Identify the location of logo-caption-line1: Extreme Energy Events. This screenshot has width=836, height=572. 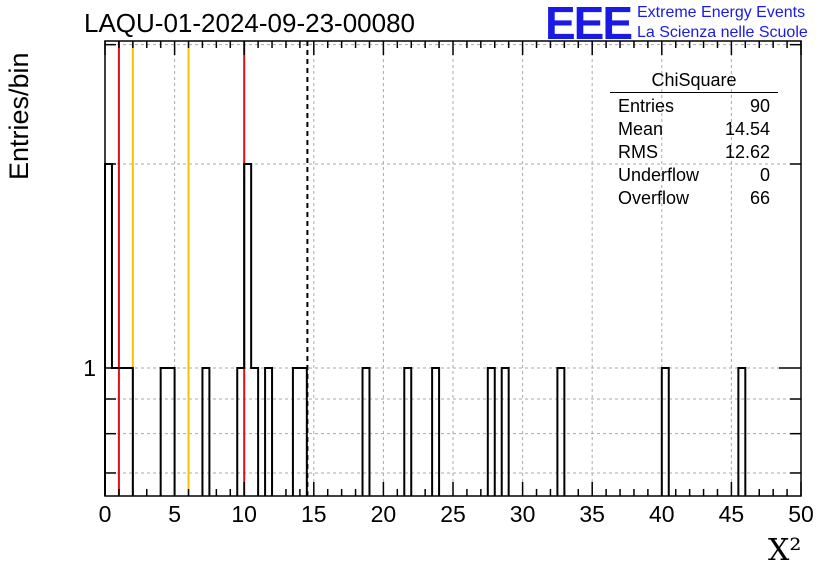
(721, 12).